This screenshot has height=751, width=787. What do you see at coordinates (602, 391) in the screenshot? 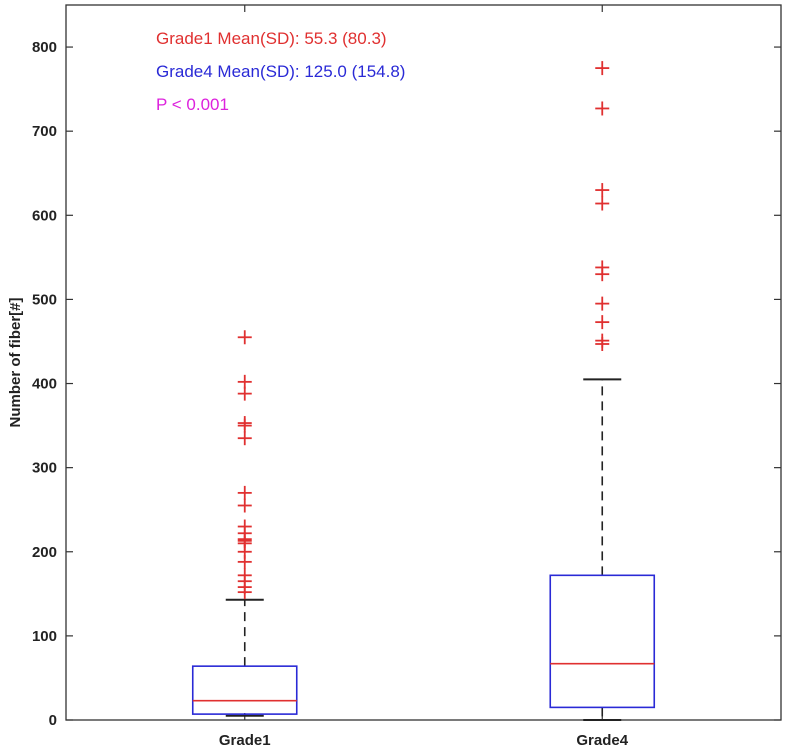
I see `box-grade4` at bounding box center [602, 391].